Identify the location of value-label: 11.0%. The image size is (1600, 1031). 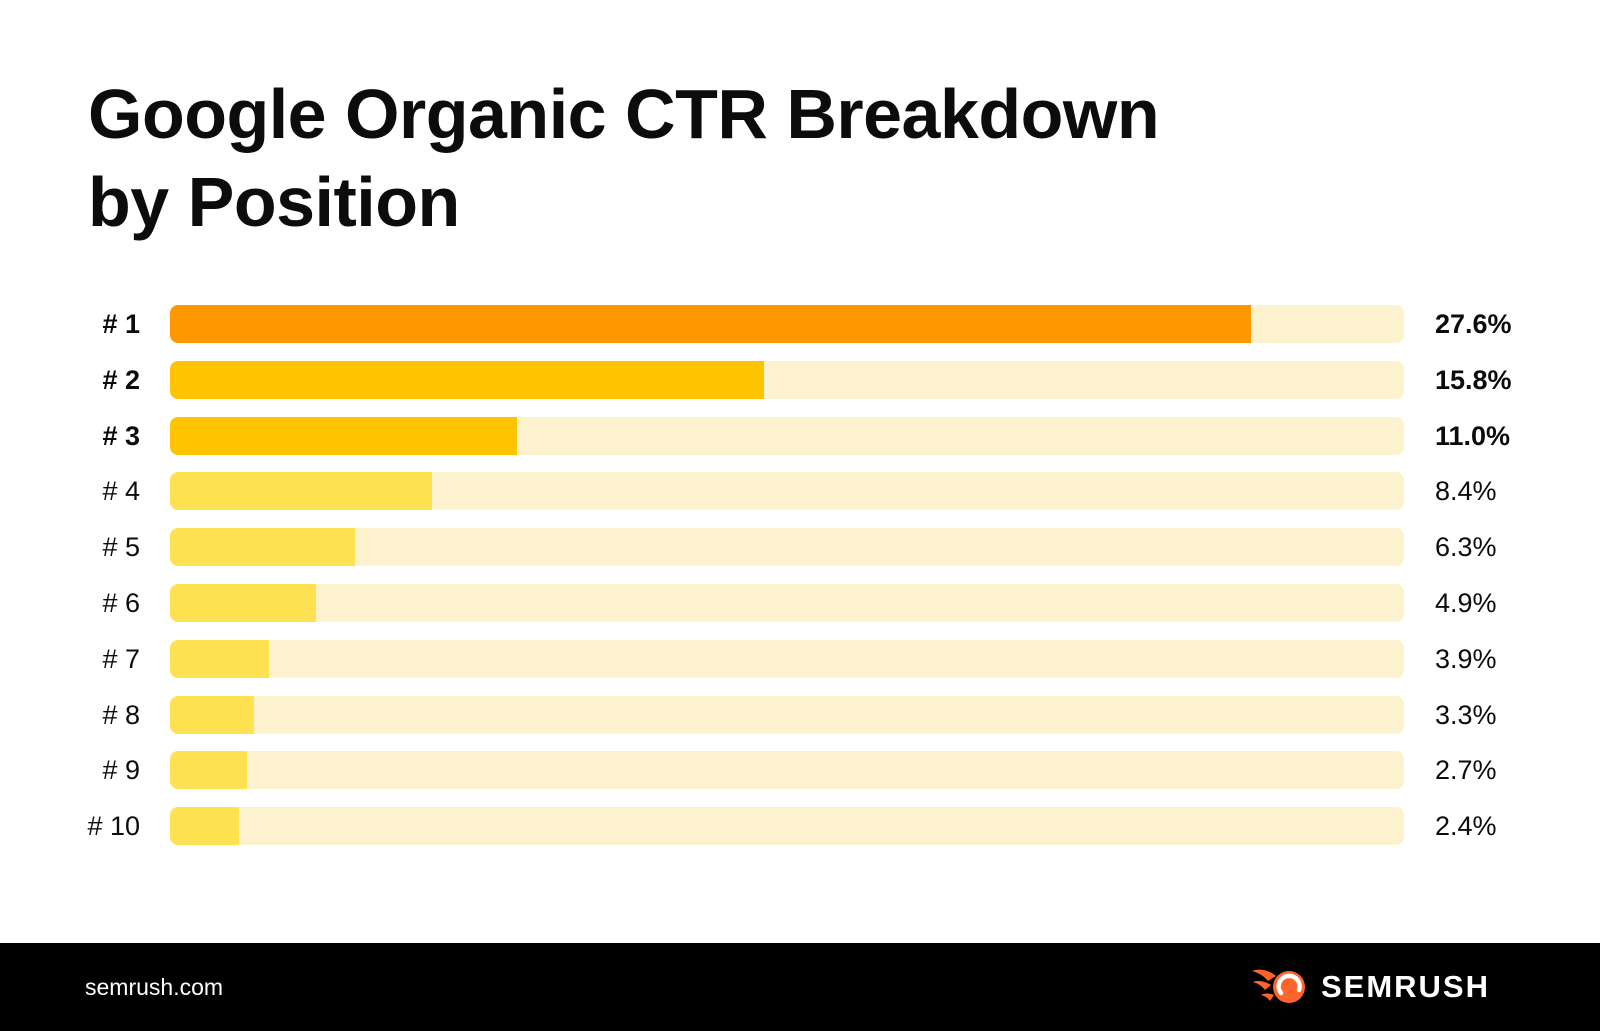
(1473, 435).